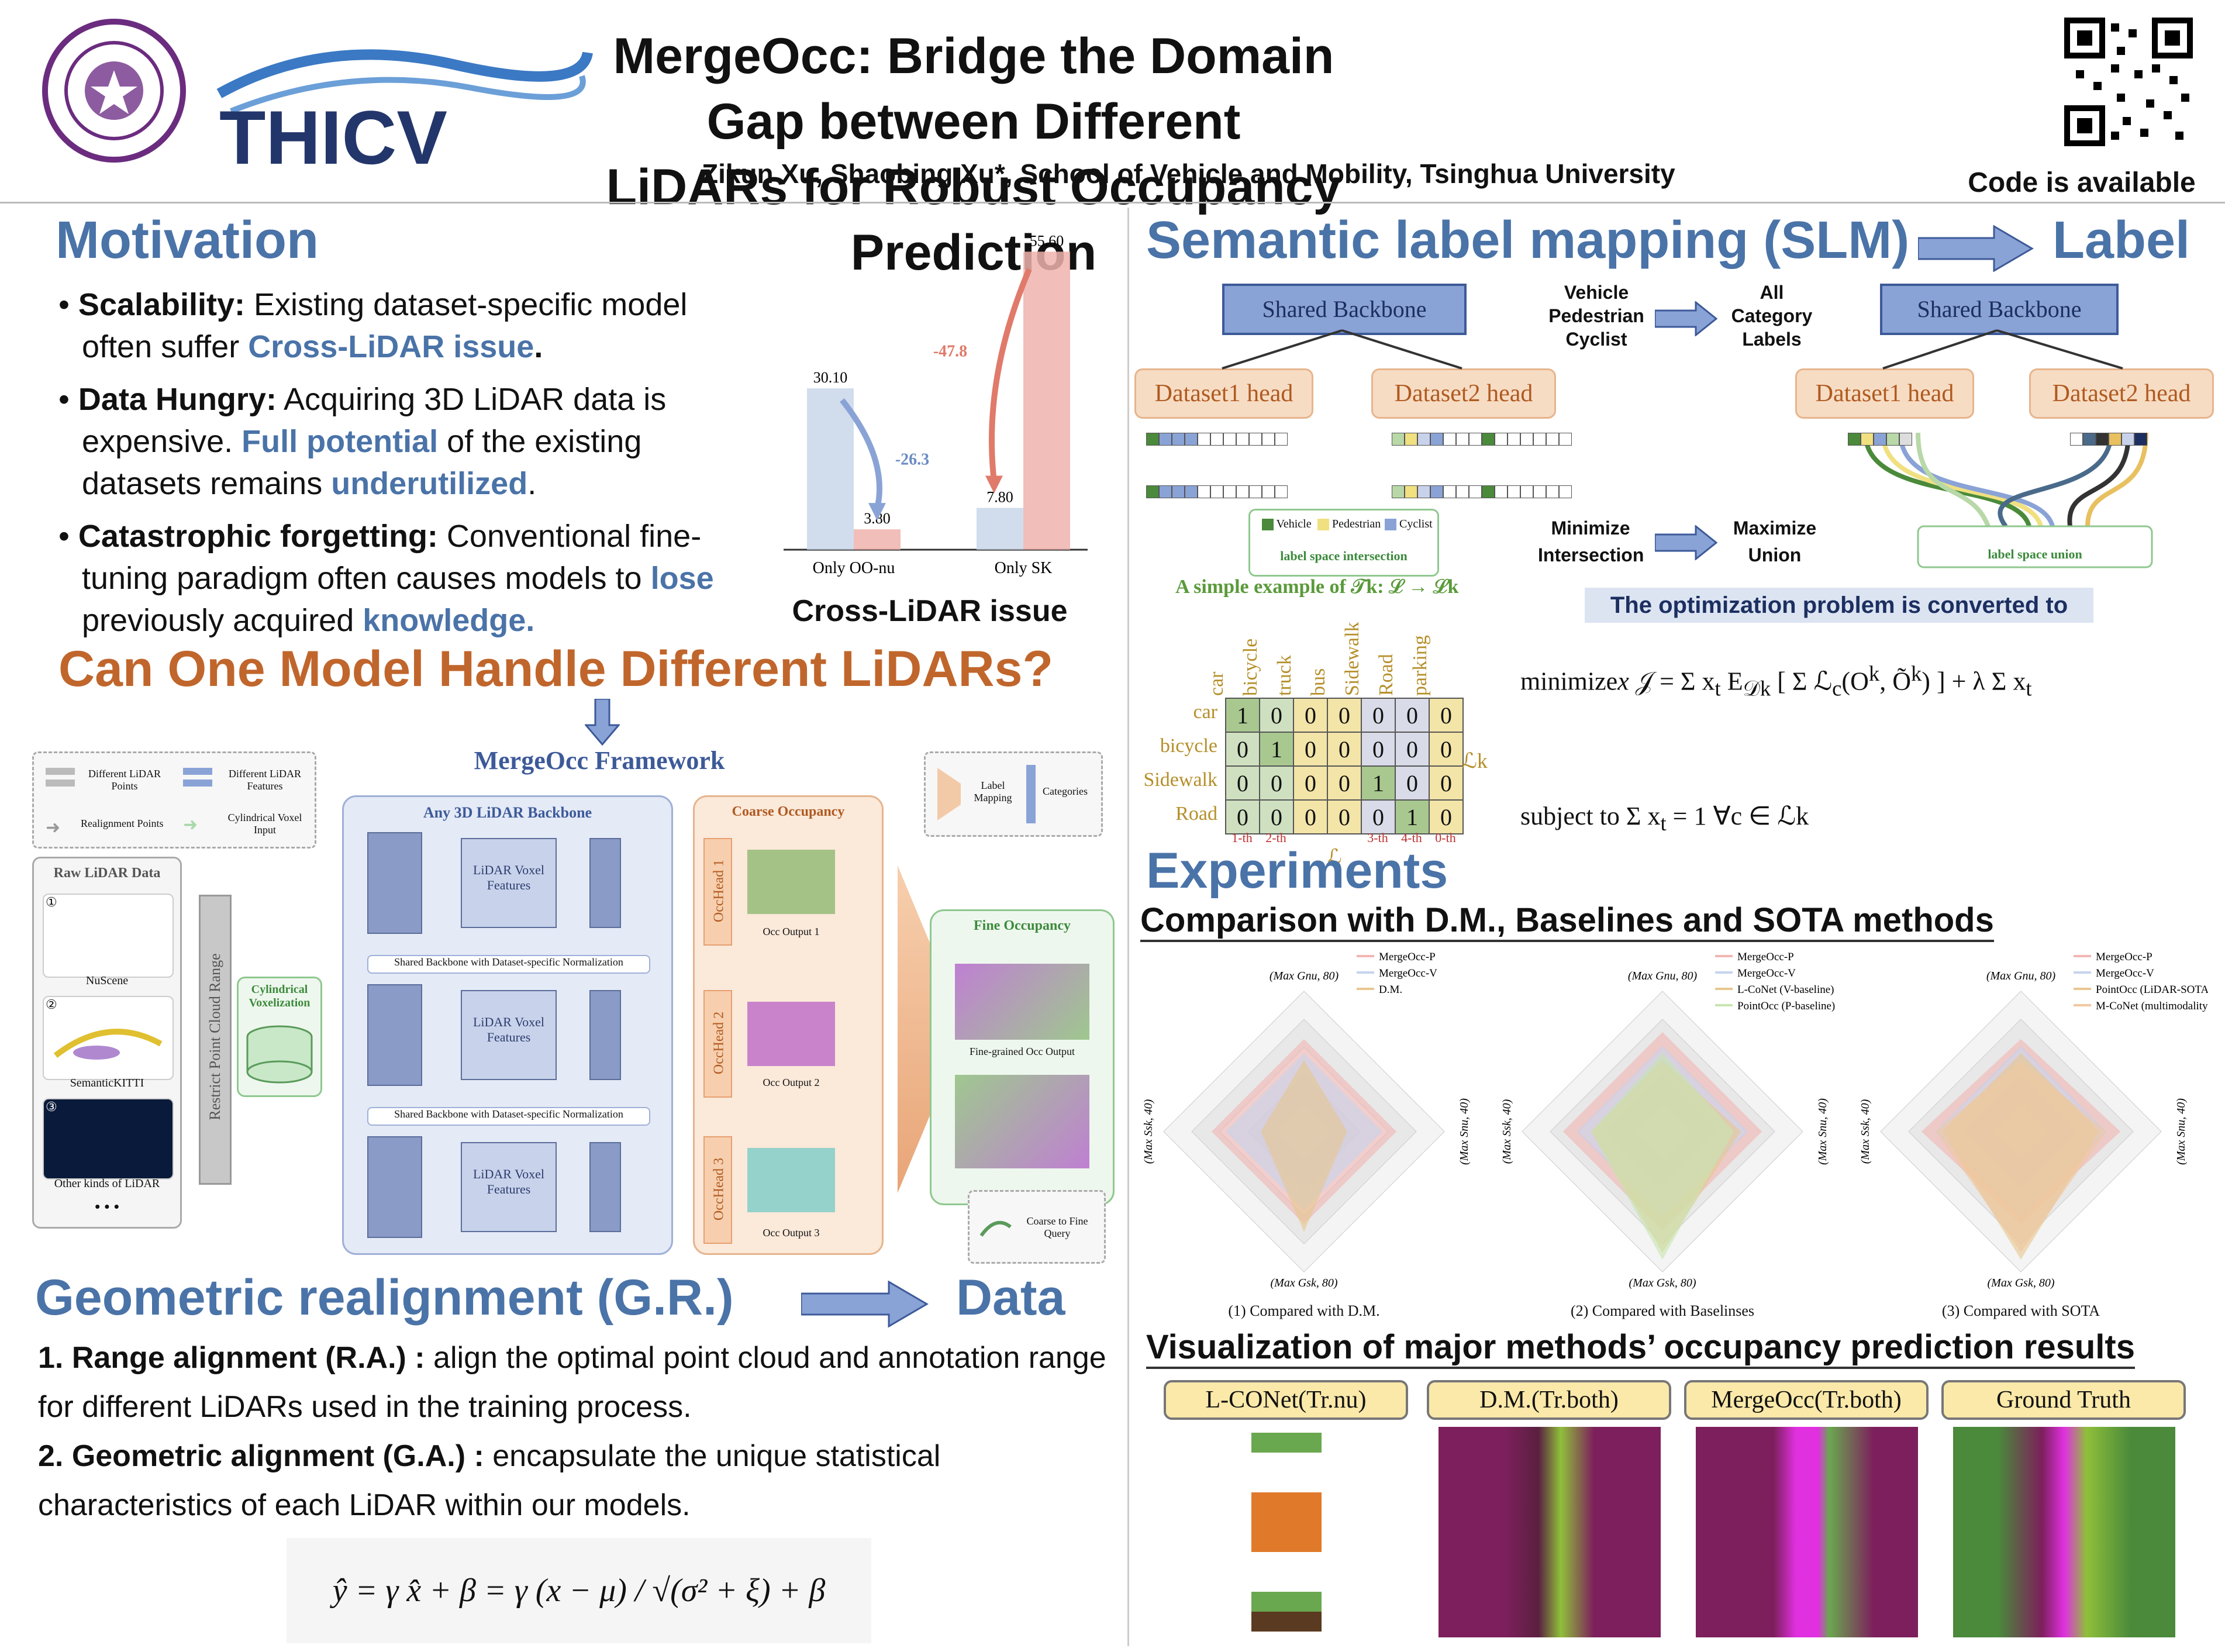  I want to click on label-mapping-legend: Label Mapping Categories, so click(1014, 794).